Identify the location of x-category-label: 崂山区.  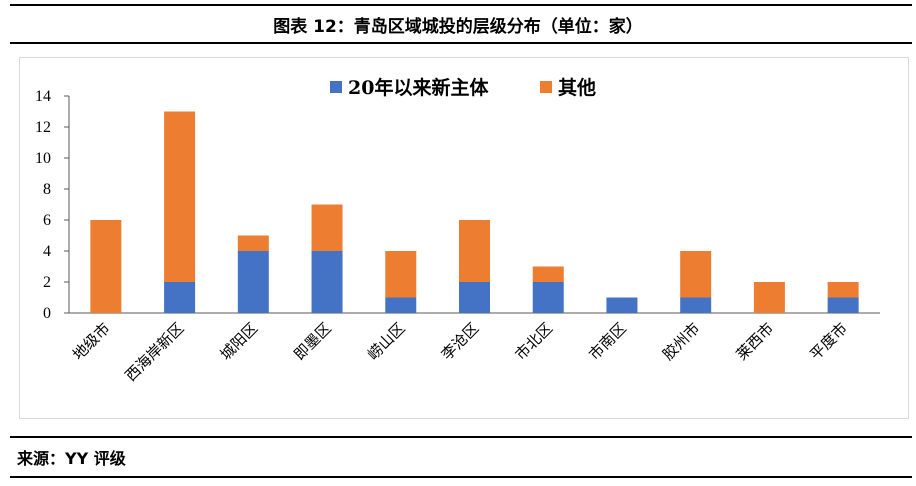
(386, 341).